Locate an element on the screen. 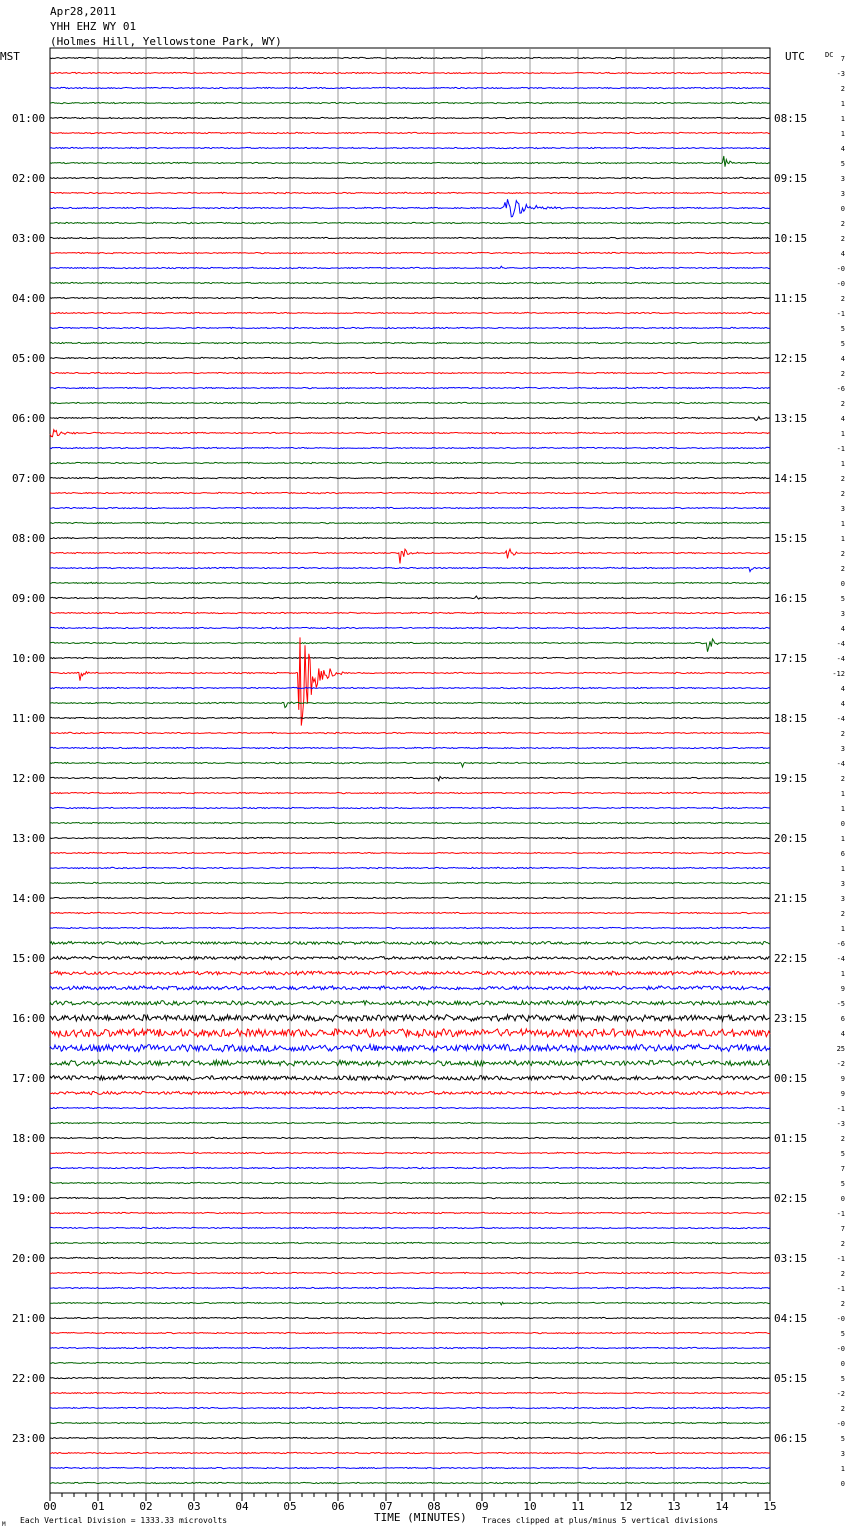 This screenshot has height=1534, width=850. x-axis-title: TIME (MINUTES) is located at coordinates (420, 1517).